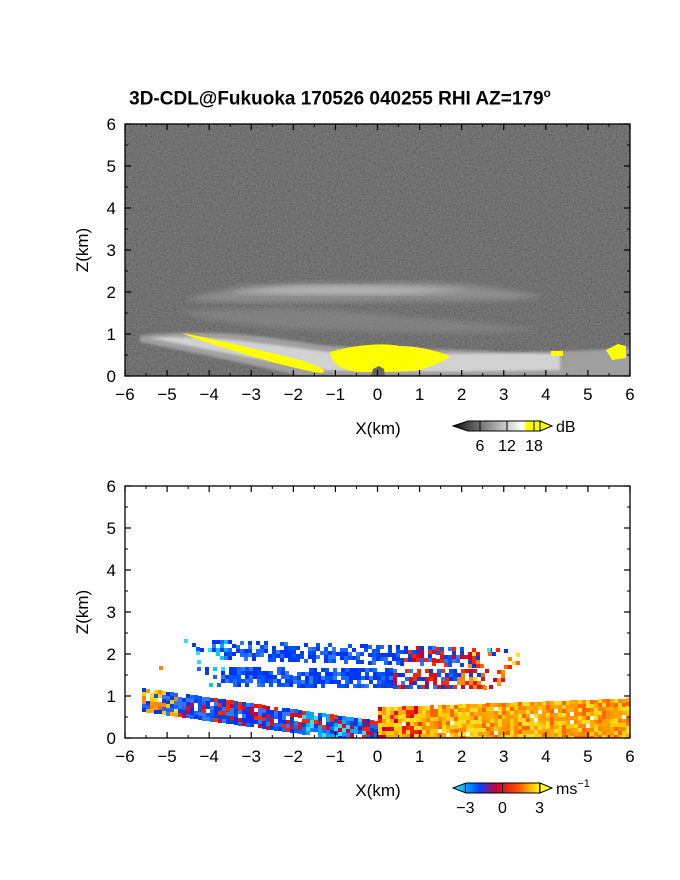 The width and height of the screenshot is (680, 880). What do you see at coordinates (253, 353) in the screenshot?
I see `reflectivity-strong-echo-west` at bounding box center [253, 353].